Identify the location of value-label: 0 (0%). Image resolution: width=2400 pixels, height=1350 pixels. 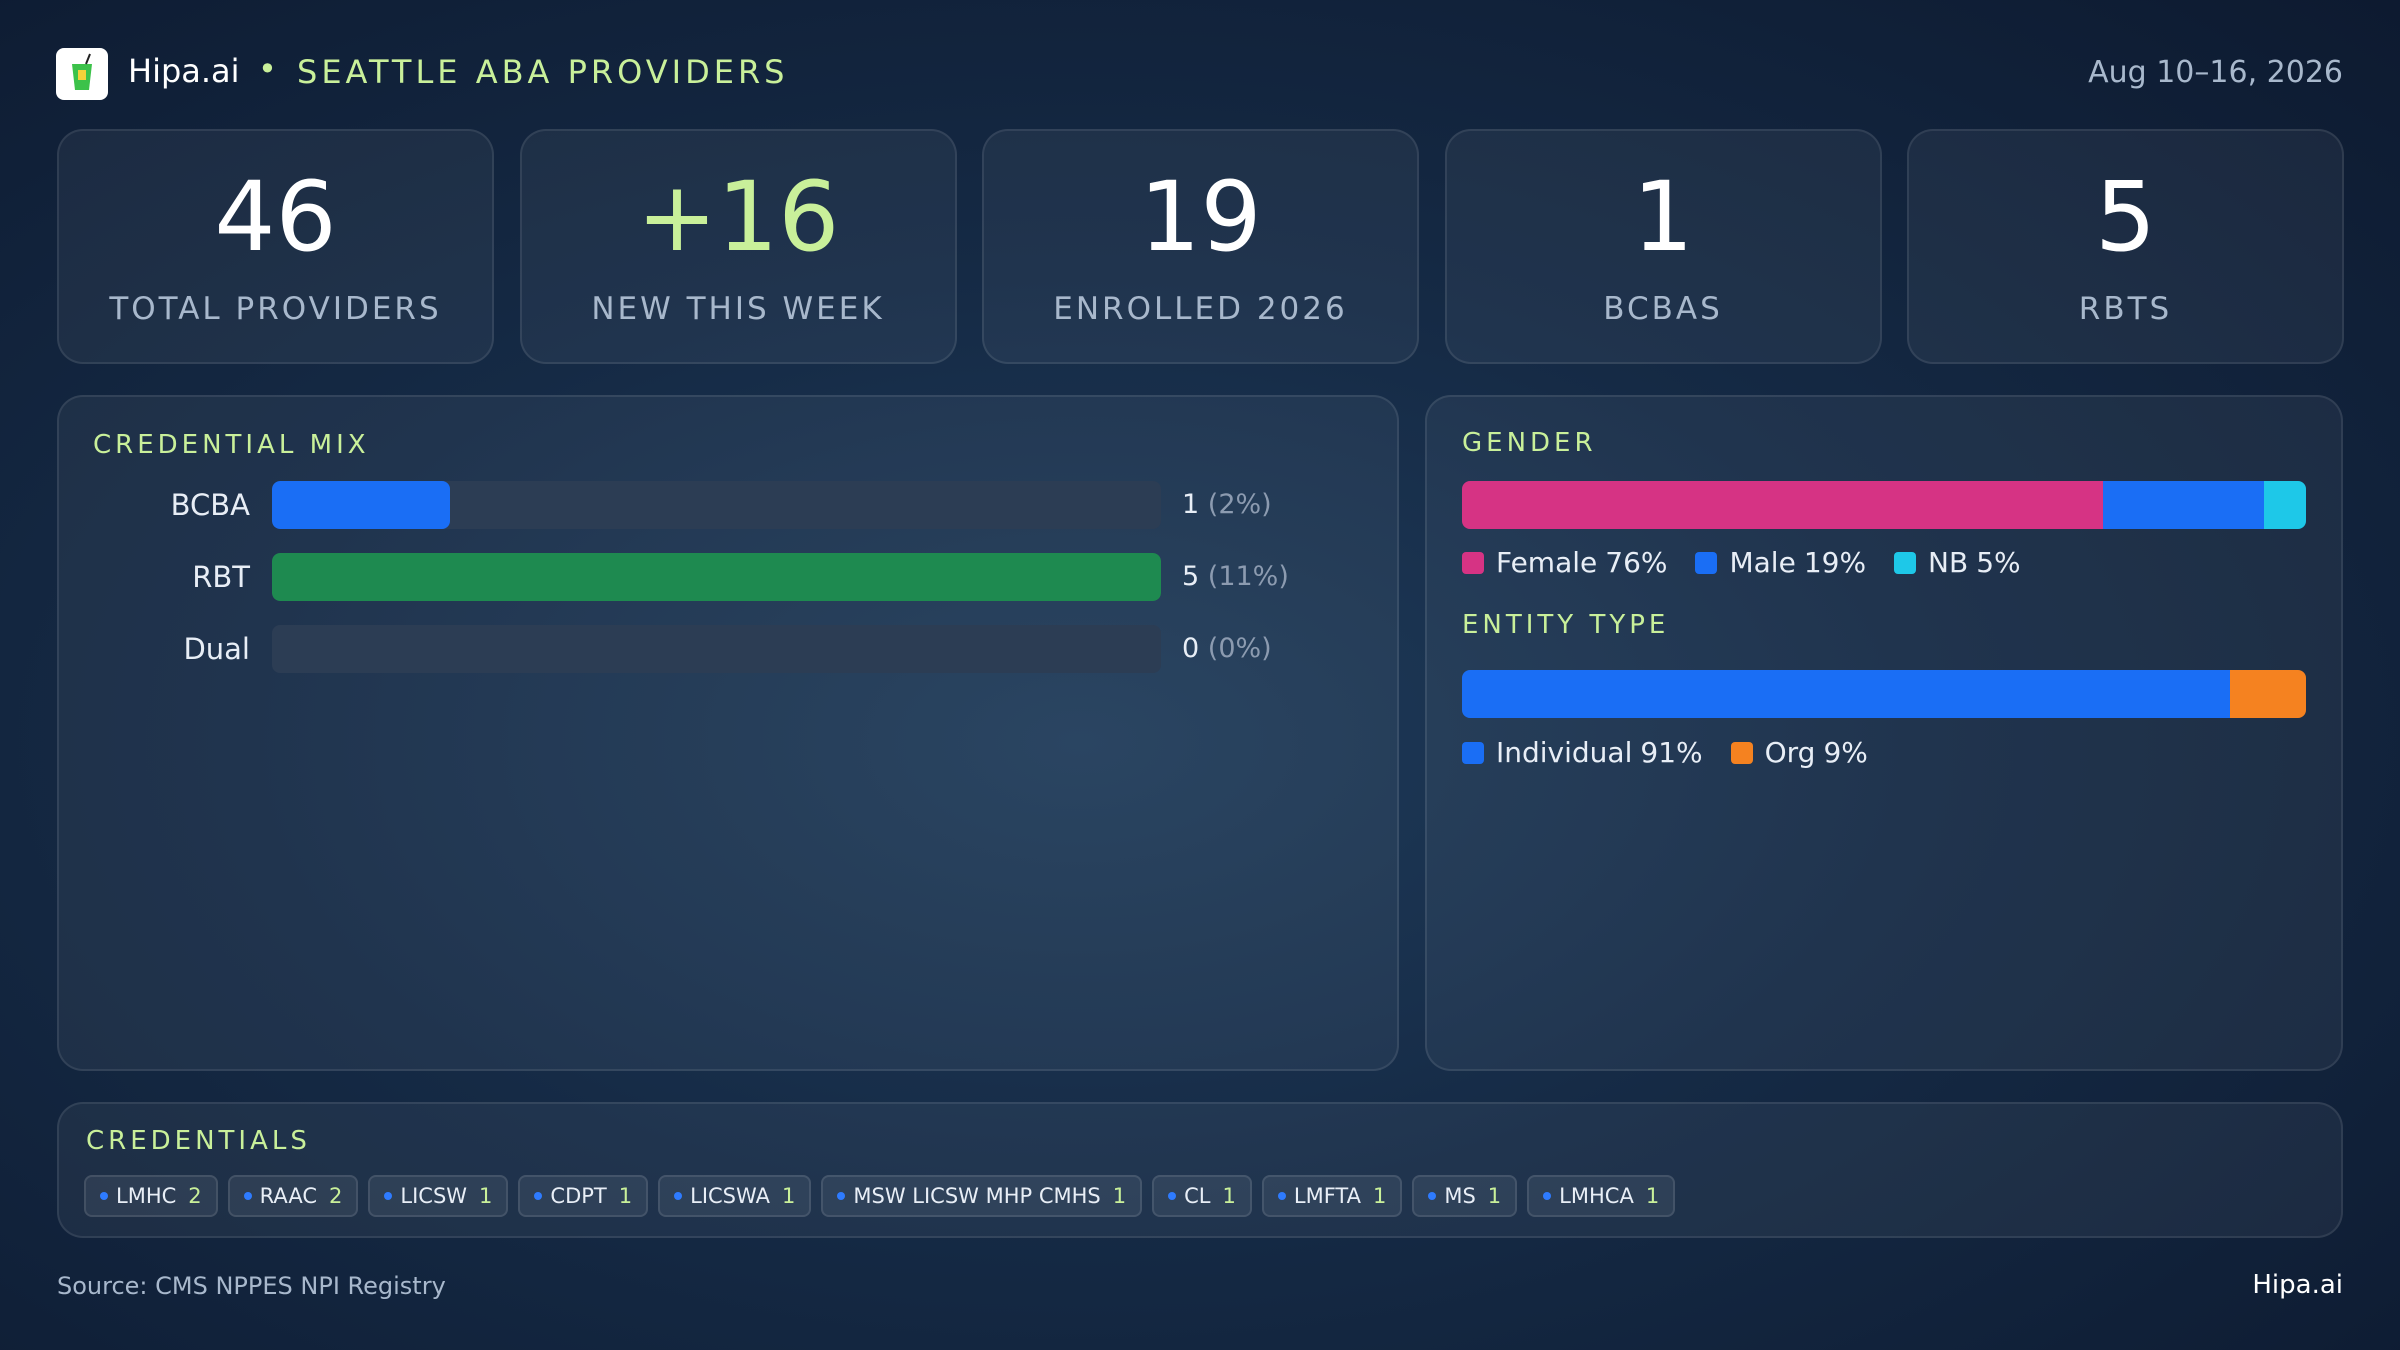
(1227, 649).